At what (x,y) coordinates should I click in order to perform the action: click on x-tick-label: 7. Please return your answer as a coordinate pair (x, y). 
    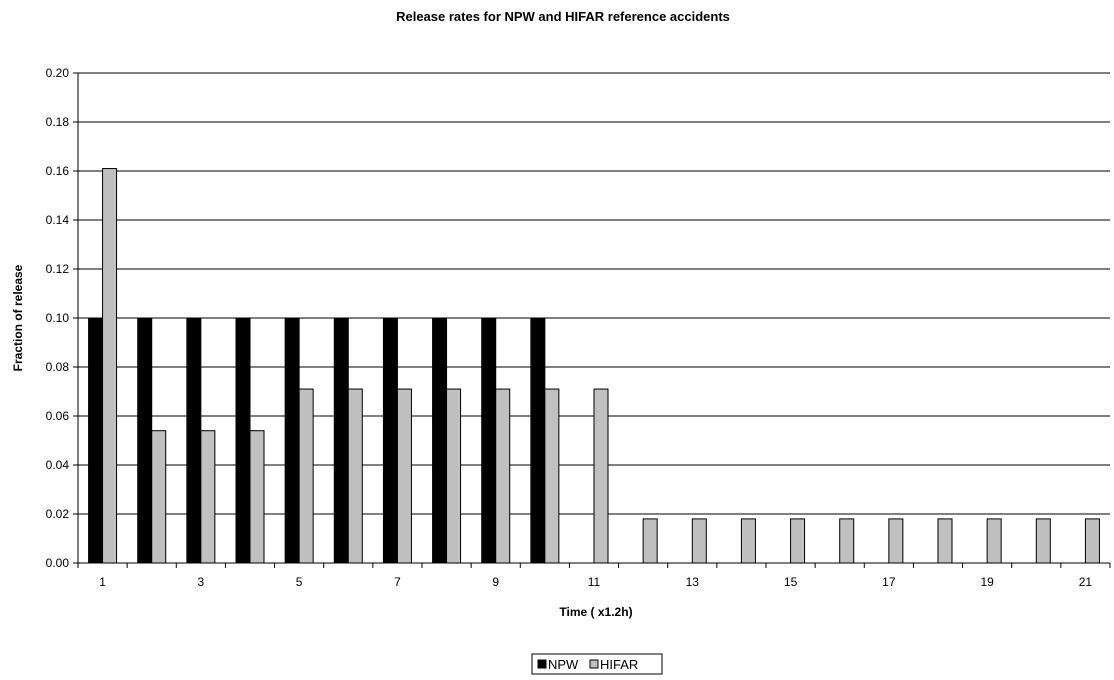
    Looking at the image, I should click on (397, 582).